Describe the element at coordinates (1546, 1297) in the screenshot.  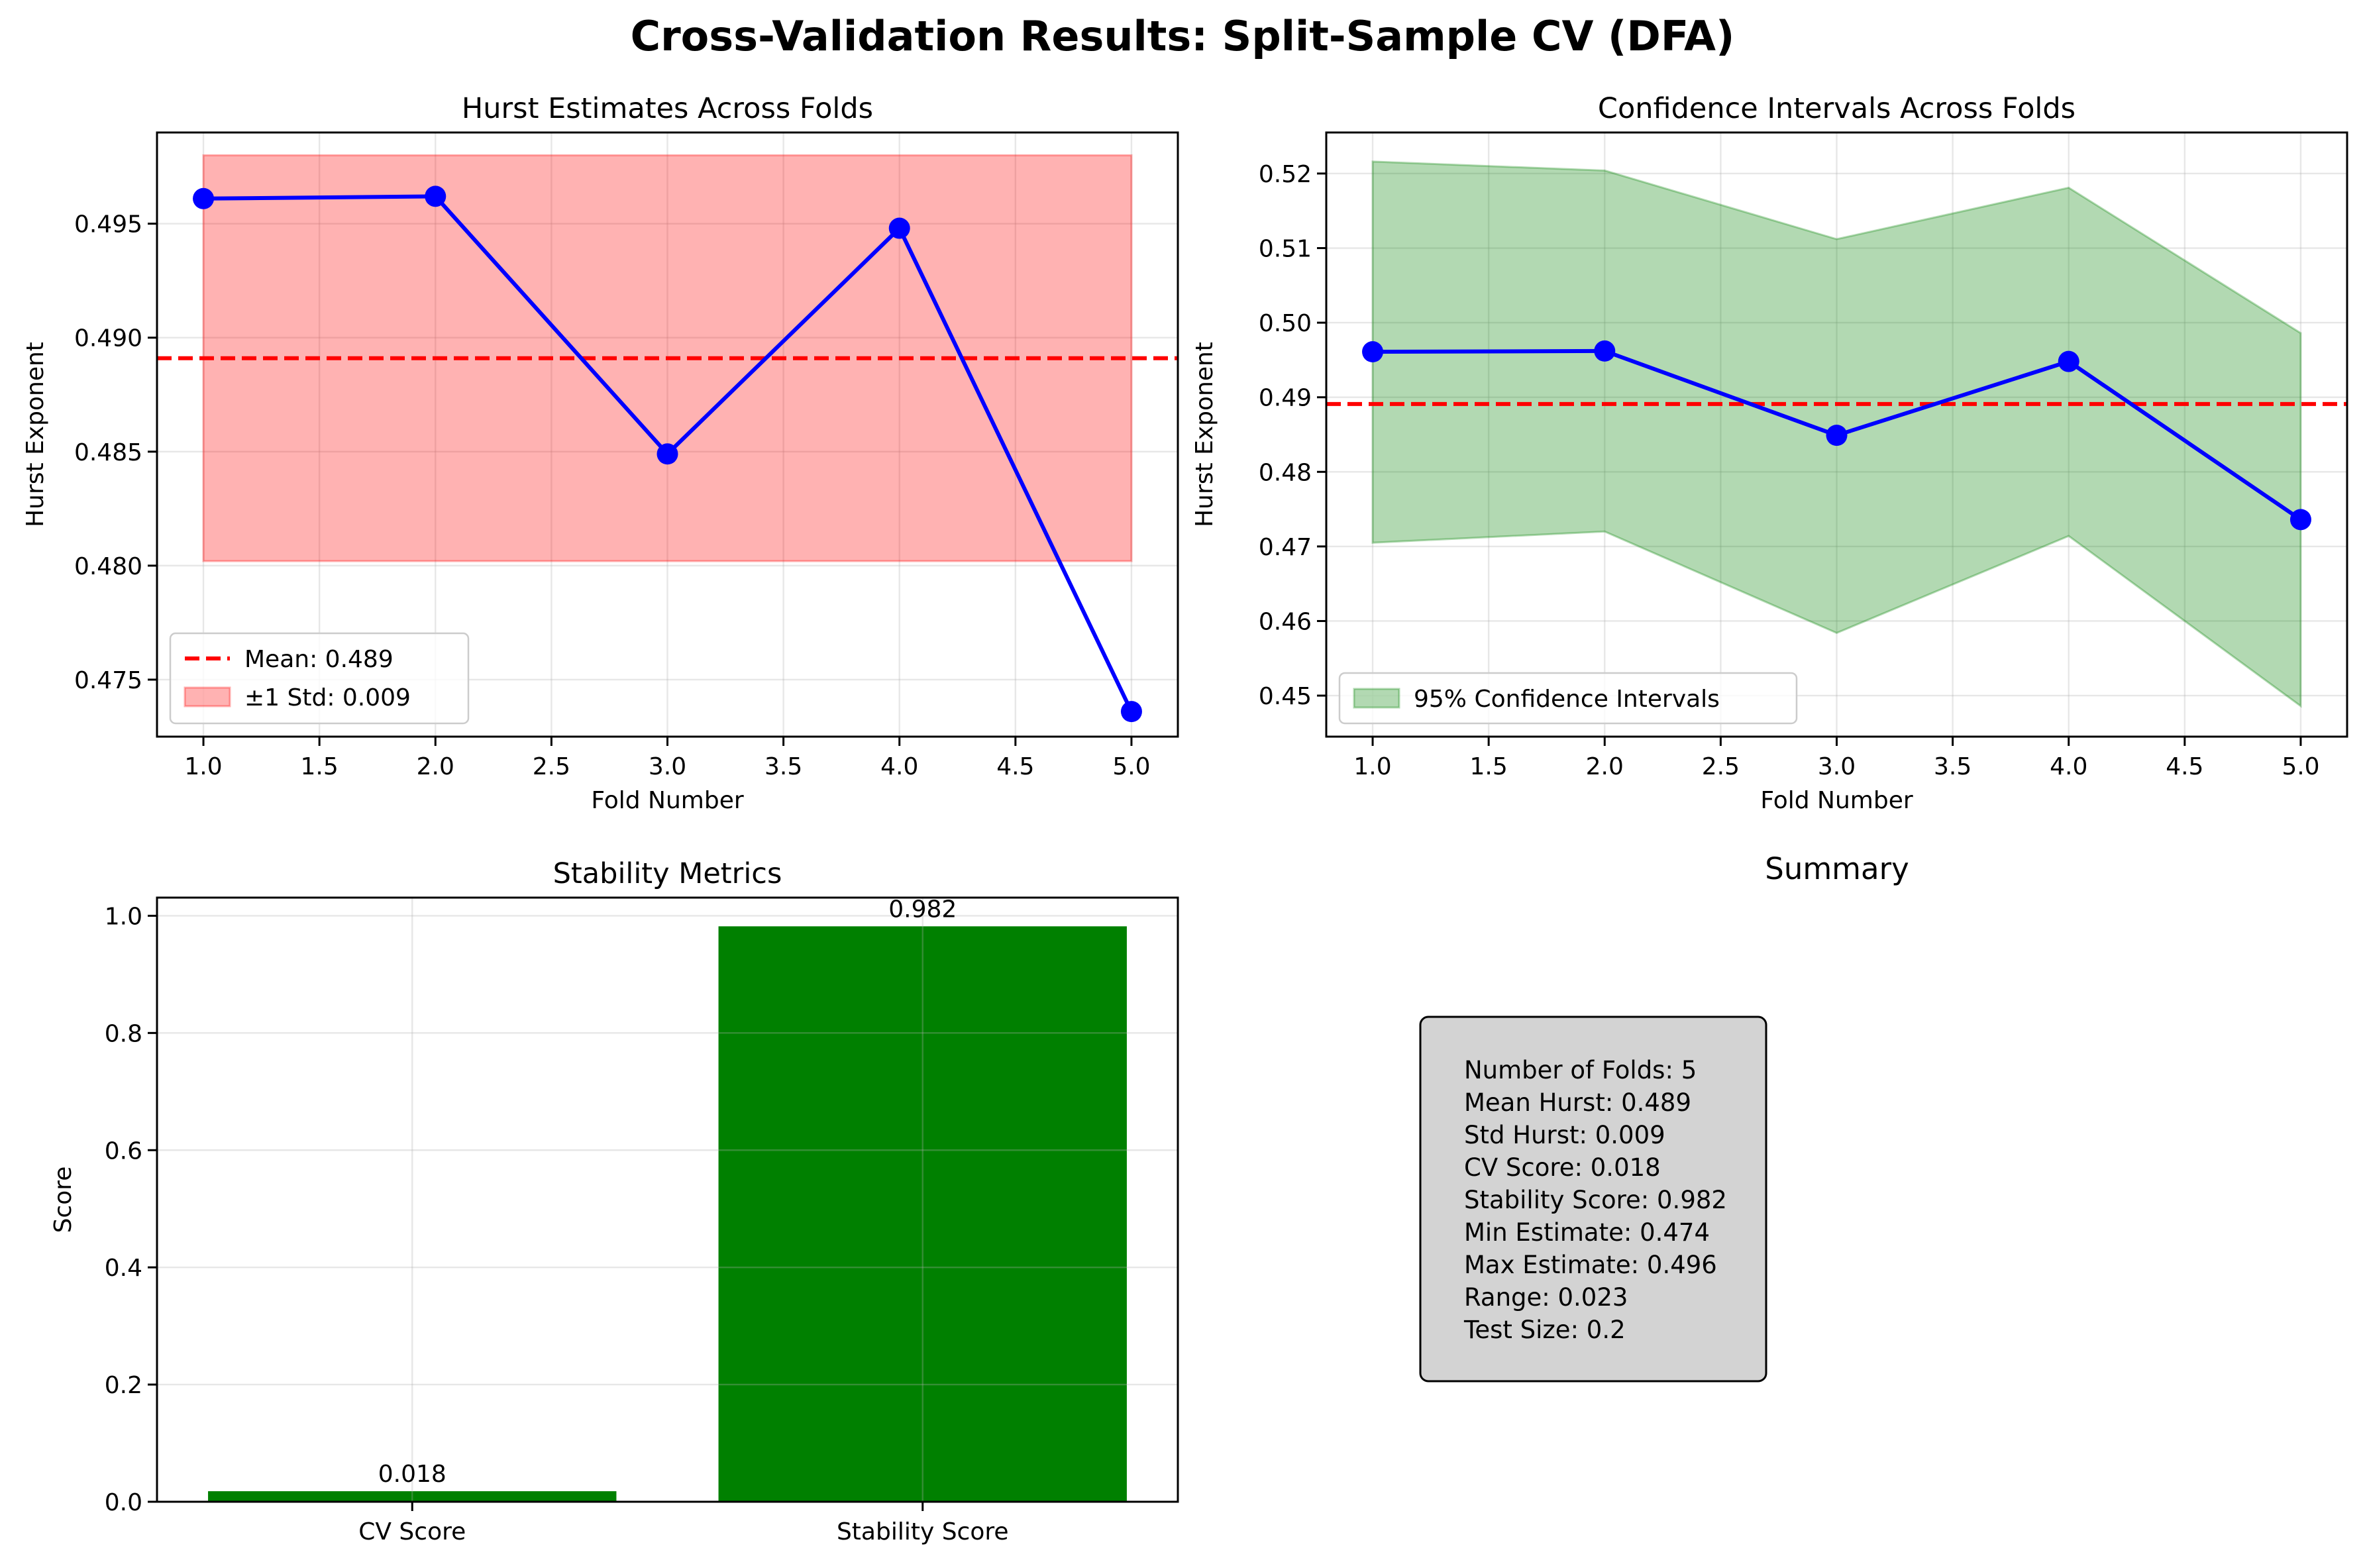
I see `summary-line: Range: 0.023` at that location.